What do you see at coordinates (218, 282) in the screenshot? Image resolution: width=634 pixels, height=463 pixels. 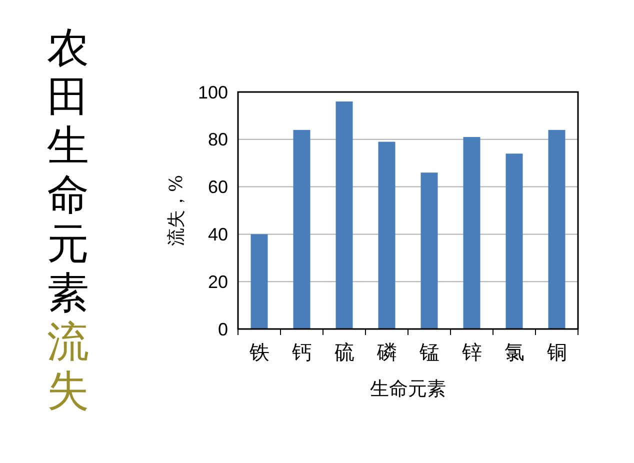 I see `y-tick-label: 20` at bounding box center [218, 282].